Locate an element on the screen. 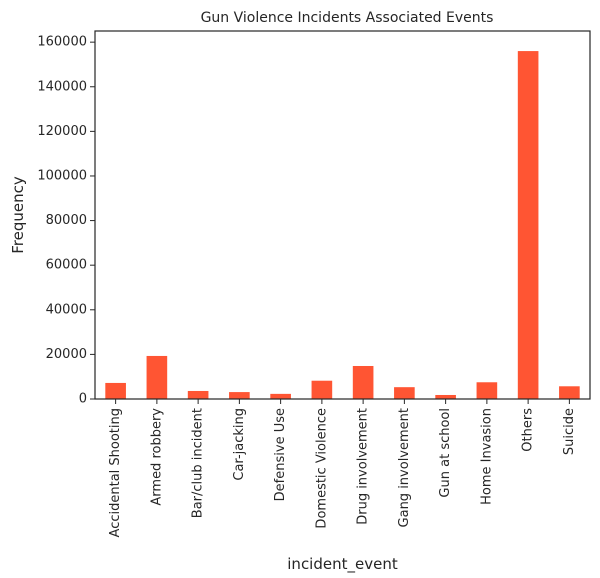 Image resolution: width=600 pixels, height=578 pixels. y-tick-label: 40000 is located at coordinates (66, 309).